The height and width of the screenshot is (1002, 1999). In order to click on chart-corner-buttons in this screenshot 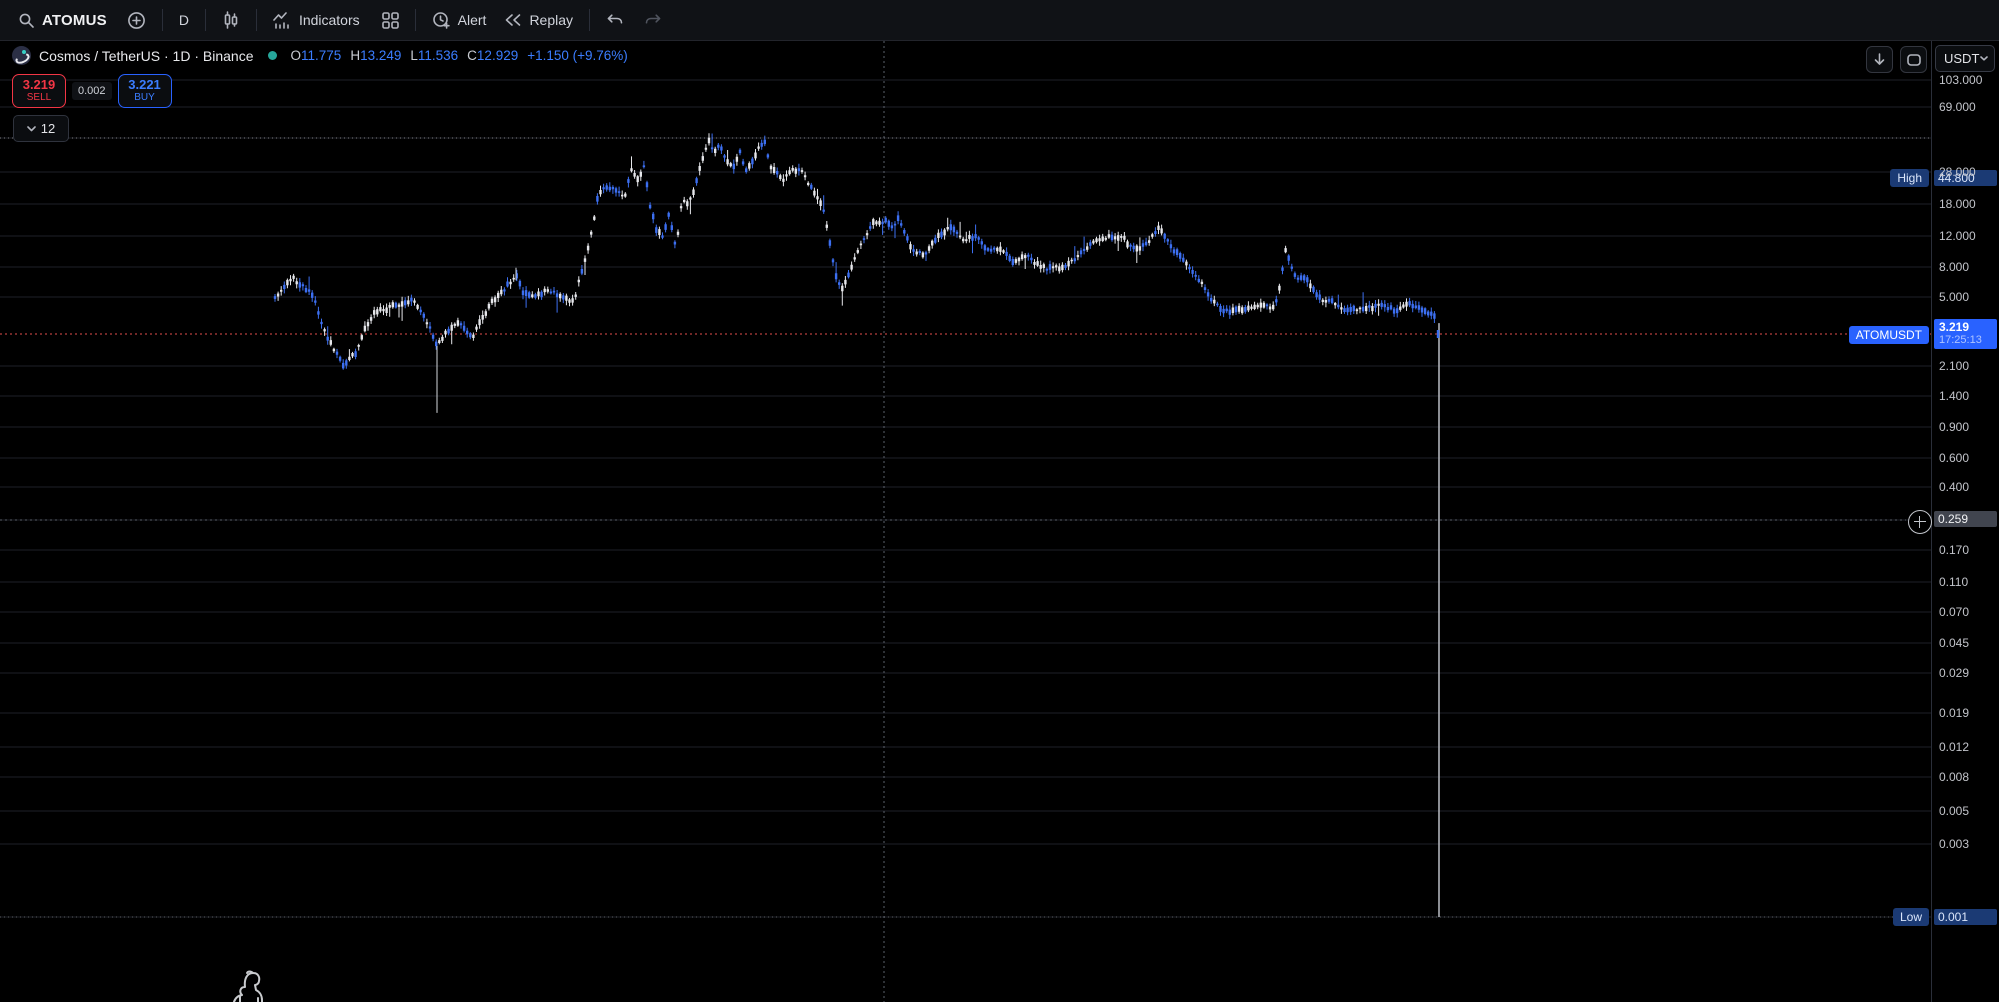, I will do `click(1896, 59)`.